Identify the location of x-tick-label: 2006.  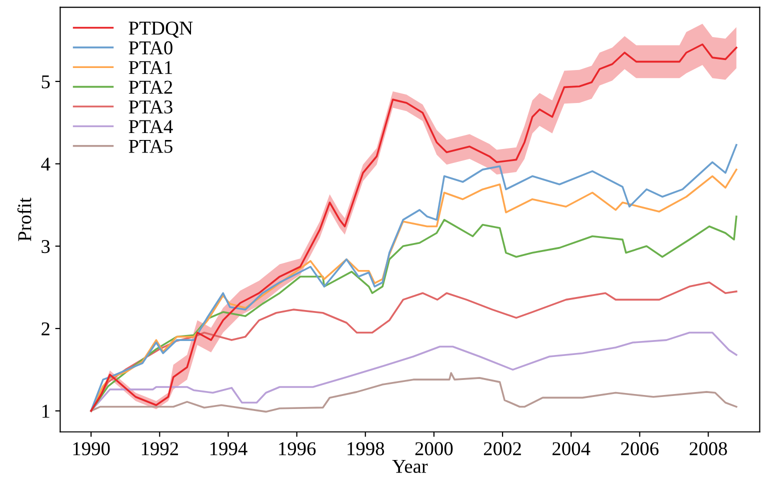
(640, 449).